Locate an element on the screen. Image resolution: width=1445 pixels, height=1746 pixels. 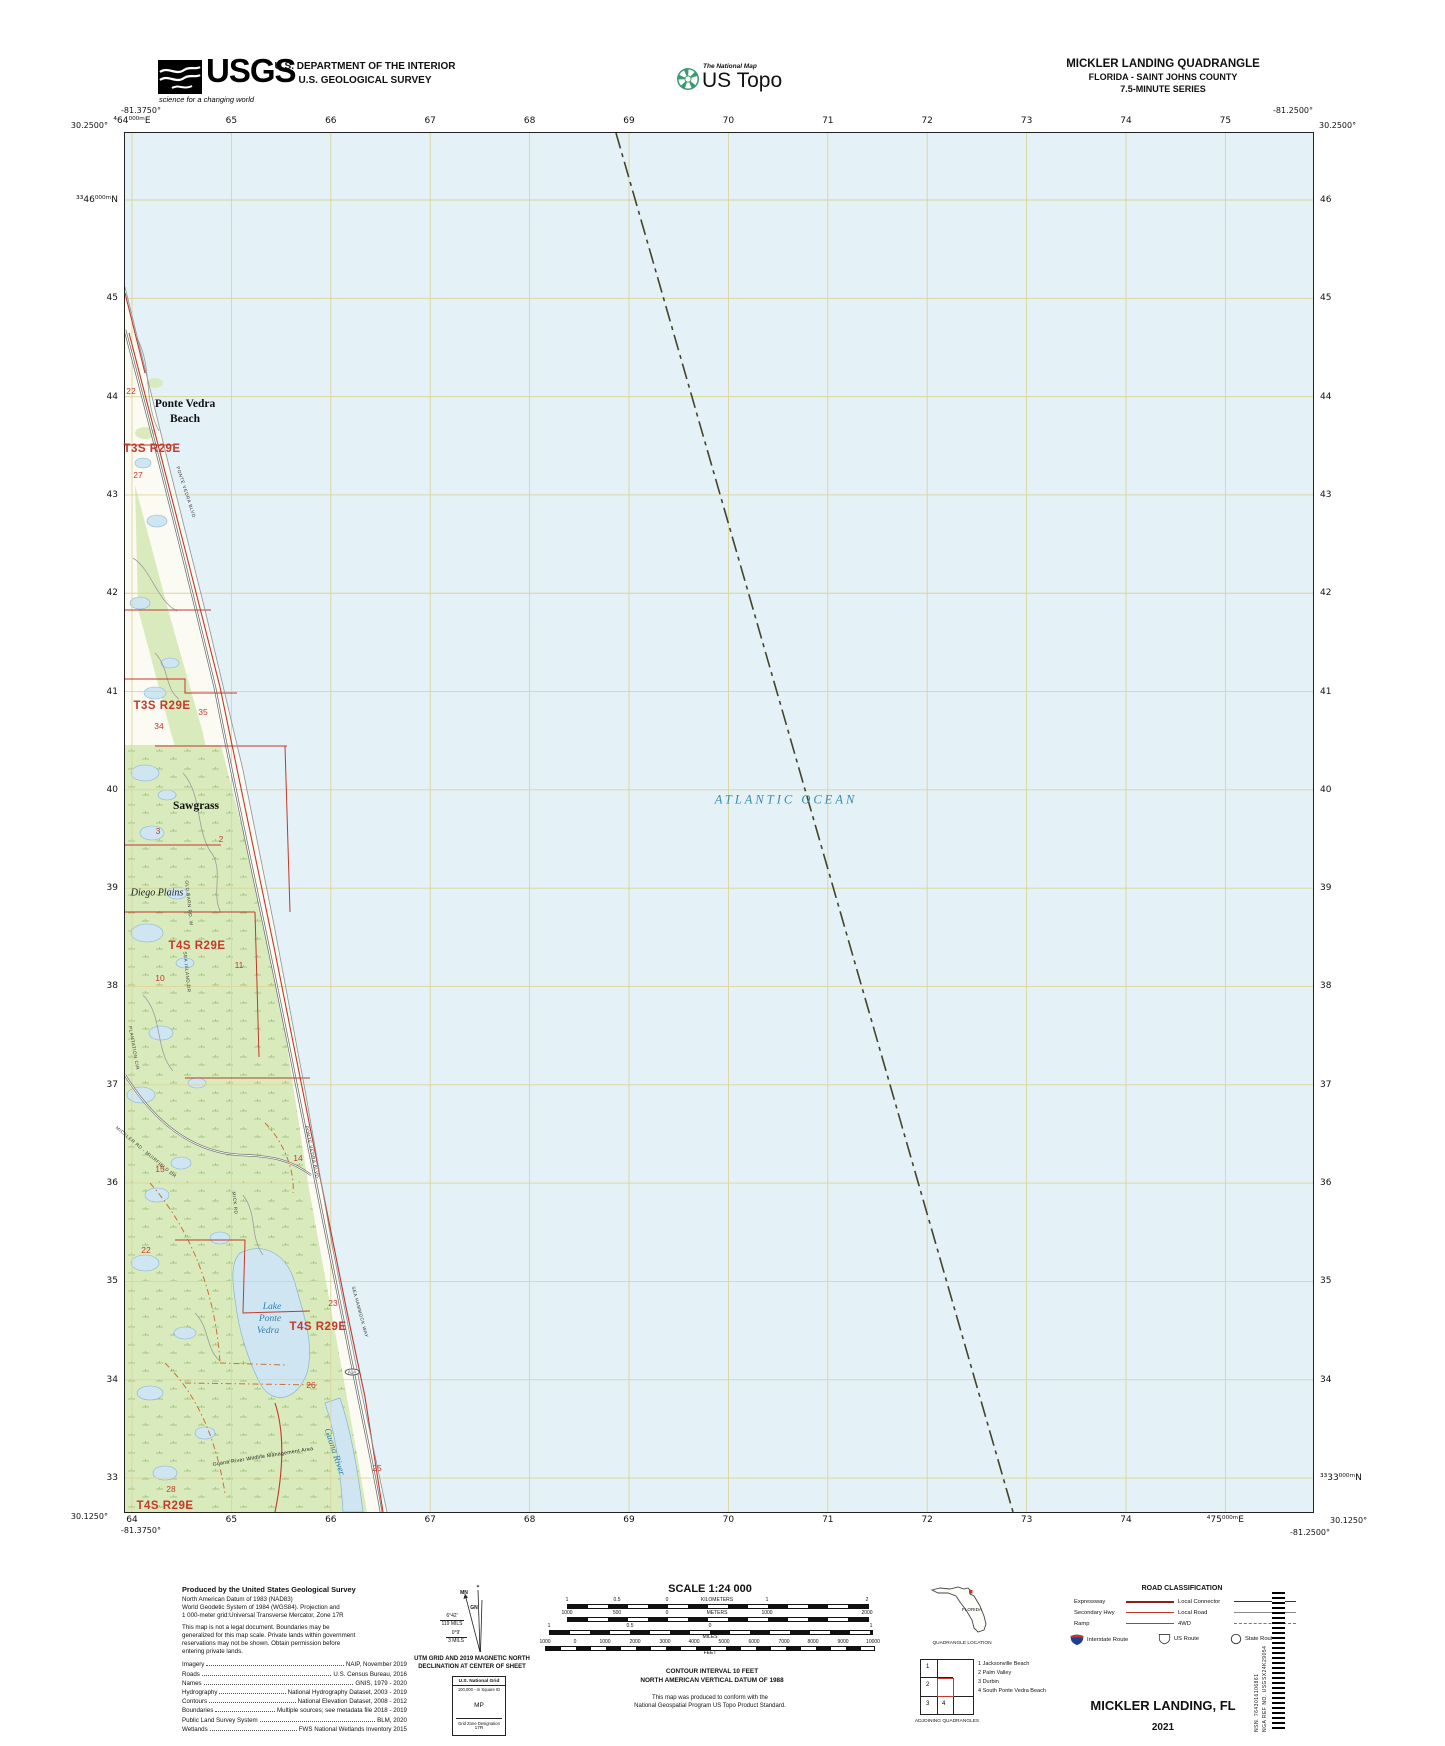
adjoining-list-item: 2 Palm Valley is located at coordinates (995, 1673).